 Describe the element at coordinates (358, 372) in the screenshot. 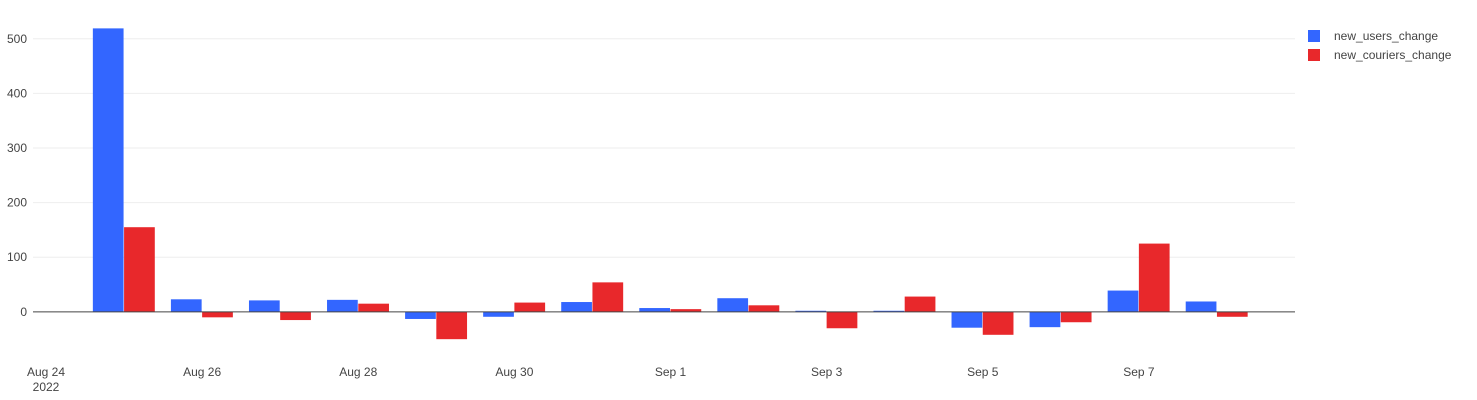

I see `x-tick-label: Aug 28` at that location.